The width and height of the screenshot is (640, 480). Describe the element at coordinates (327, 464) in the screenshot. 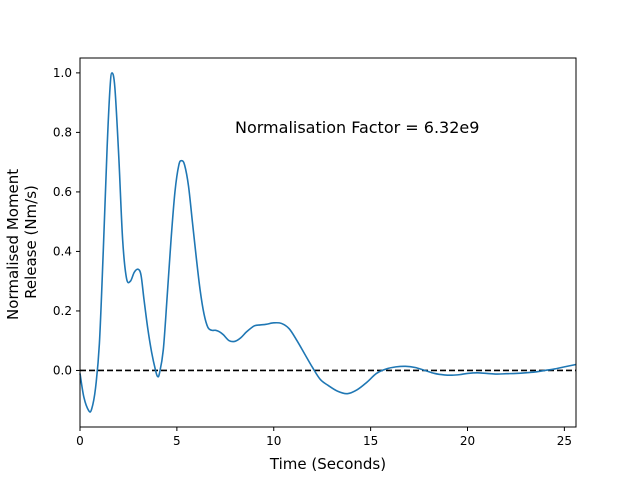

I see `x-axis-label: Time (Seconds)` at that location.